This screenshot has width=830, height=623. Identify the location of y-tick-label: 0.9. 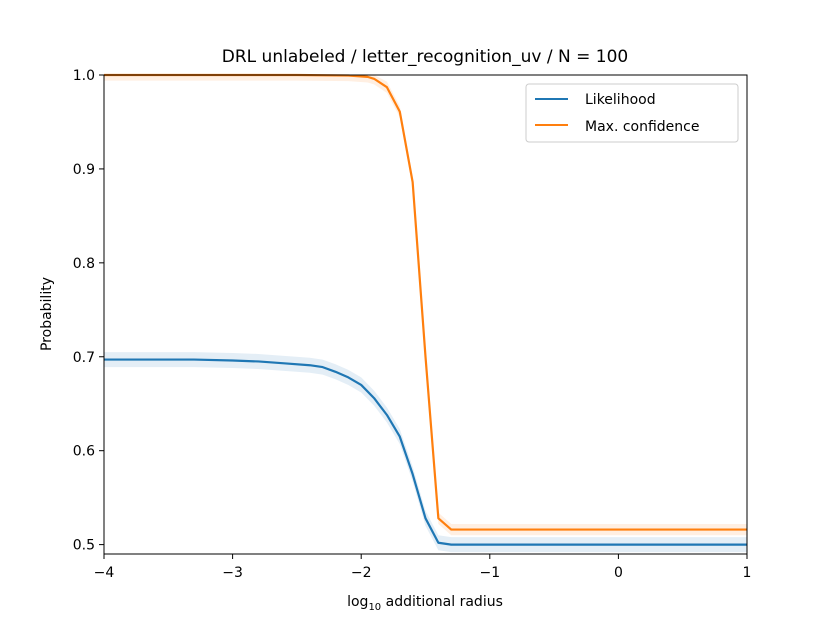
(84, 170).